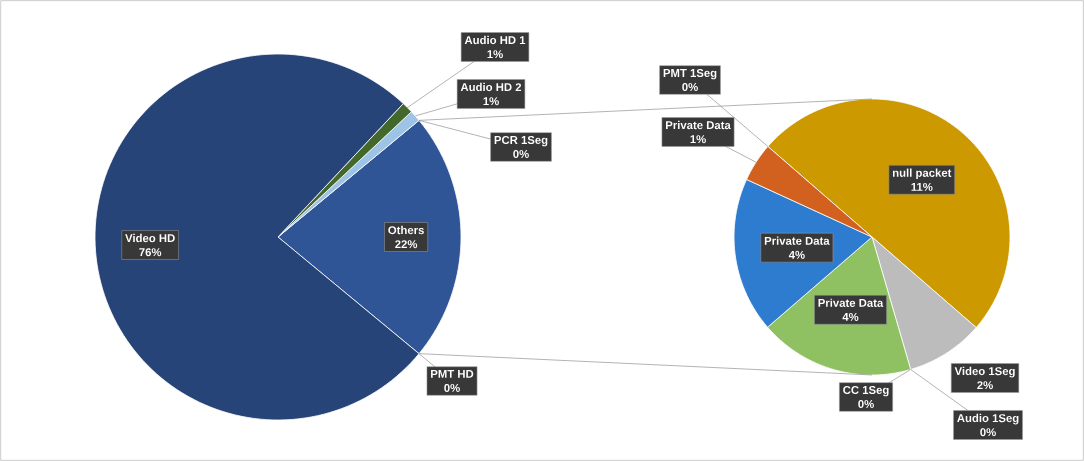  I want to click on slice-label: Video 1Seg, so click(984, 372).